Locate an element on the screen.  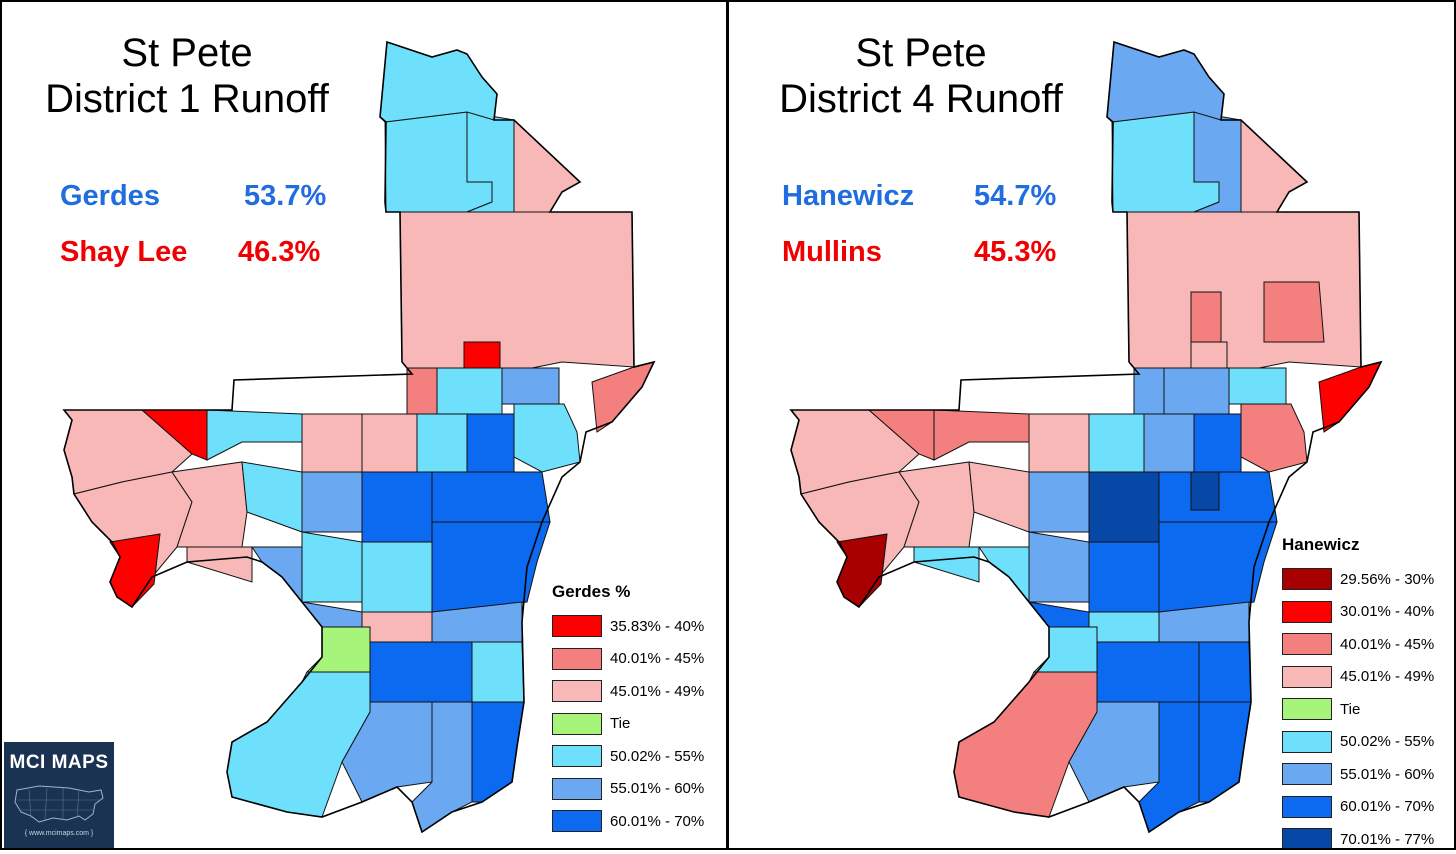
candidate-1-name: Hanewicz is located at coordinates (848, 196).